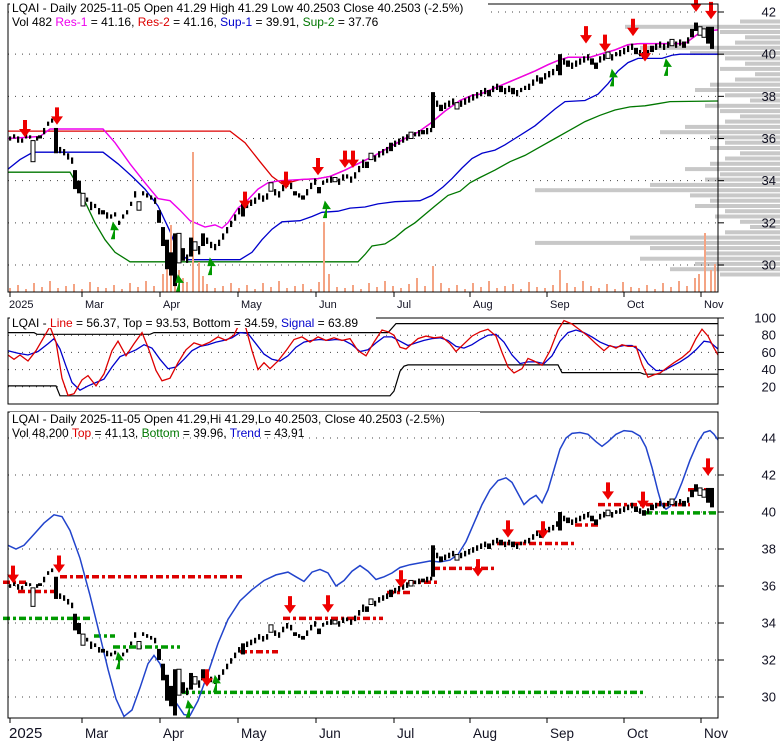  Describe the element at coordinates (635, 305) in the screenshot. I see `month-label: Oct` at that location.